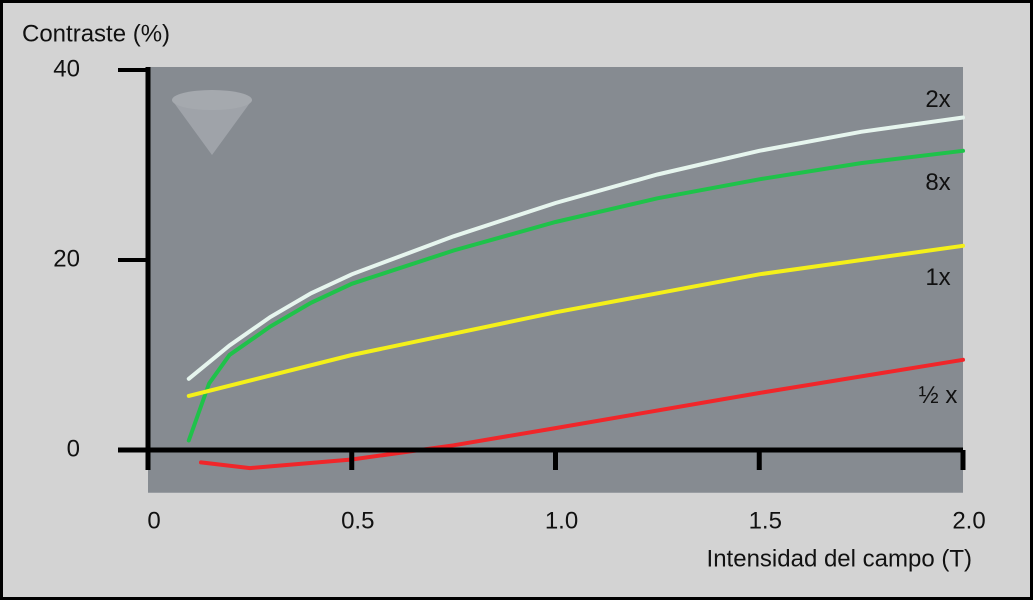 This screenshot has height=600, width=1033. What do you see at coordinates (765, 520) in the screenshot?
I see `x-tick-label: 1.5` at bounding box center [765, 520].